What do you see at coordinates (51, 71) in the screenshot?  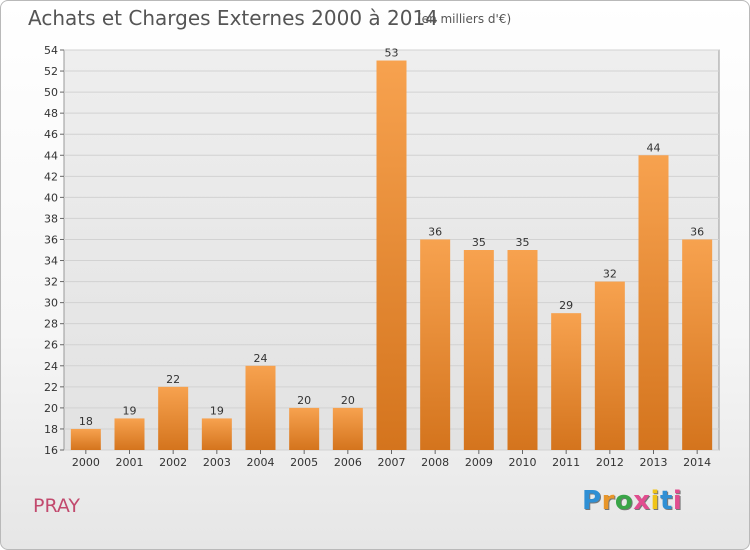 I see `y-tick-label: 52` at bounding box center [51, 71].